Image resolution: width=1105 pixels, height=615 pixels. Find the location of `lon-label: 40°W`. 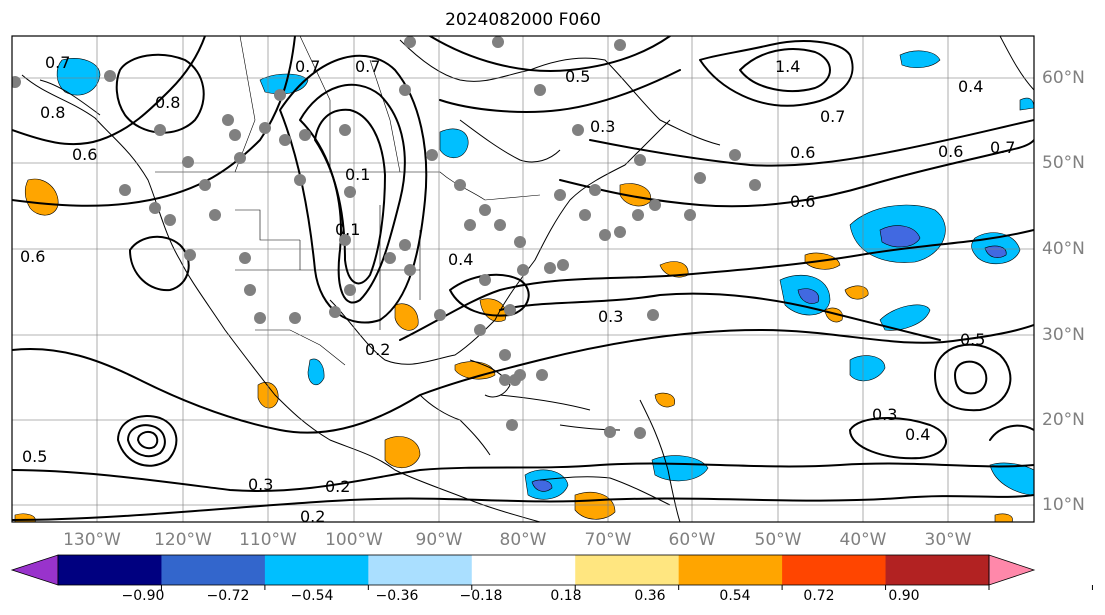

lon-label: 40°W is located at coordinates (863, 540).